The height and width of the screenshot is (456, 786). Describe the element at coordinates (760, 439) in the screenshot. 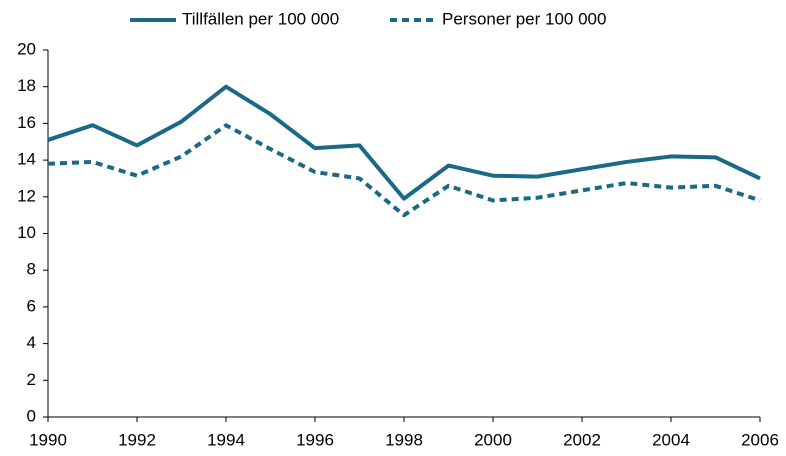

I see `x-tick-label: 2006` at that location.